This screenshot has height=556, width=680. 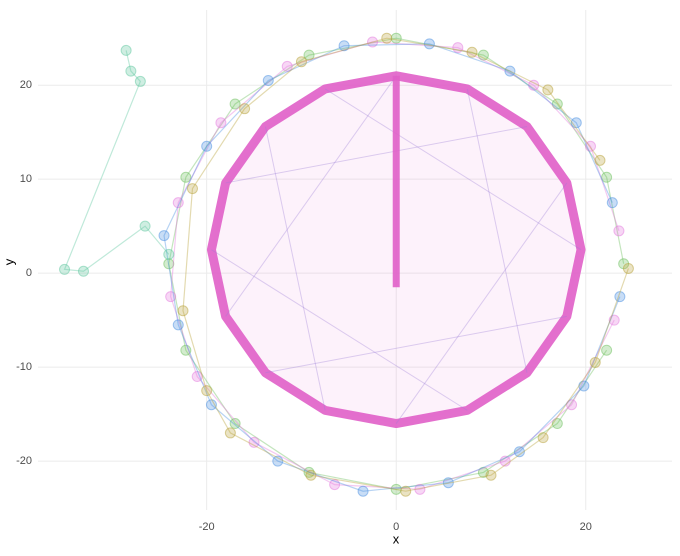 What do you see at coordinates (586, 527) in the screenshot?
I see `x-tick-label: 20` at bounding box center [586, 527].